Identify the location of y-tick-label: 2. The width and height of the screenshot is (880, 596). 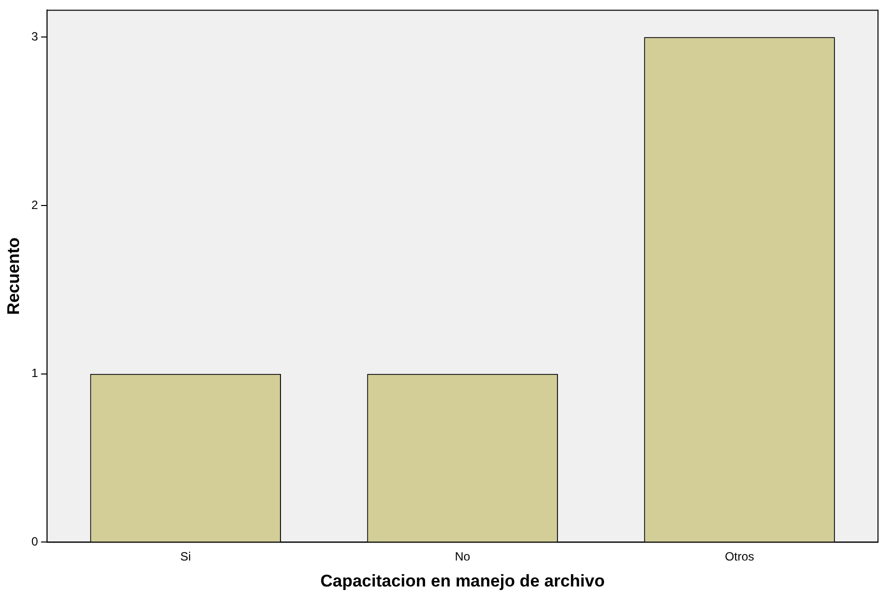
(34, 205).